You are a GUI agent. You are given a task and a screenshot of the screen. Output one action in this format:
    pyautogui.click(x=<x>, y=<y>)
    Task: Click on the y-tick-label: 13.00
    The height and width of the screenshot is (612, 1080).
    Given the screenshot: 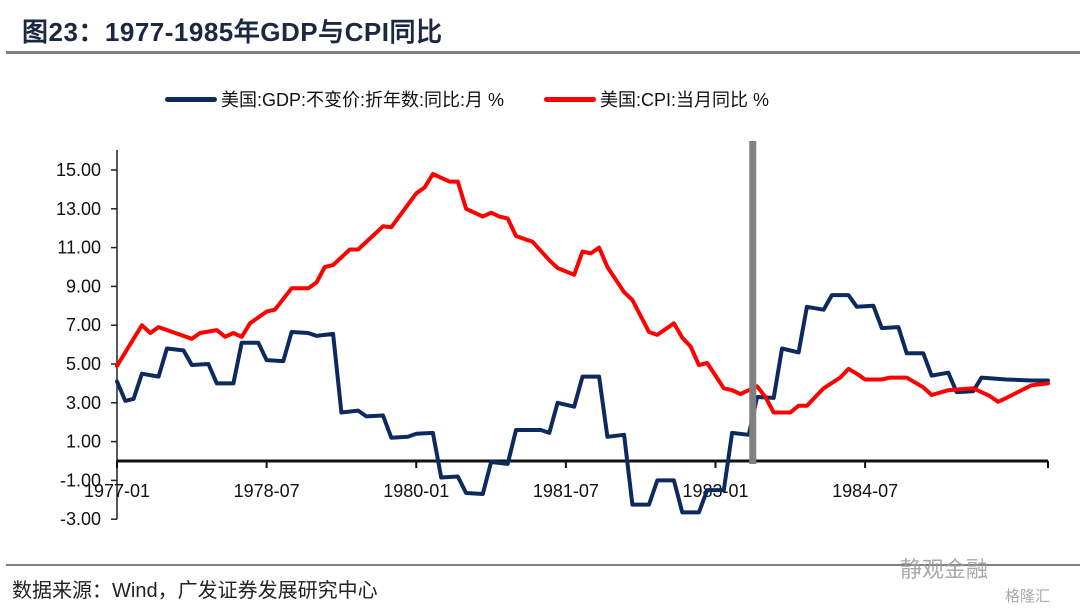 What is the action you would take?
    pyautogui.click(x=78, y=209)
    